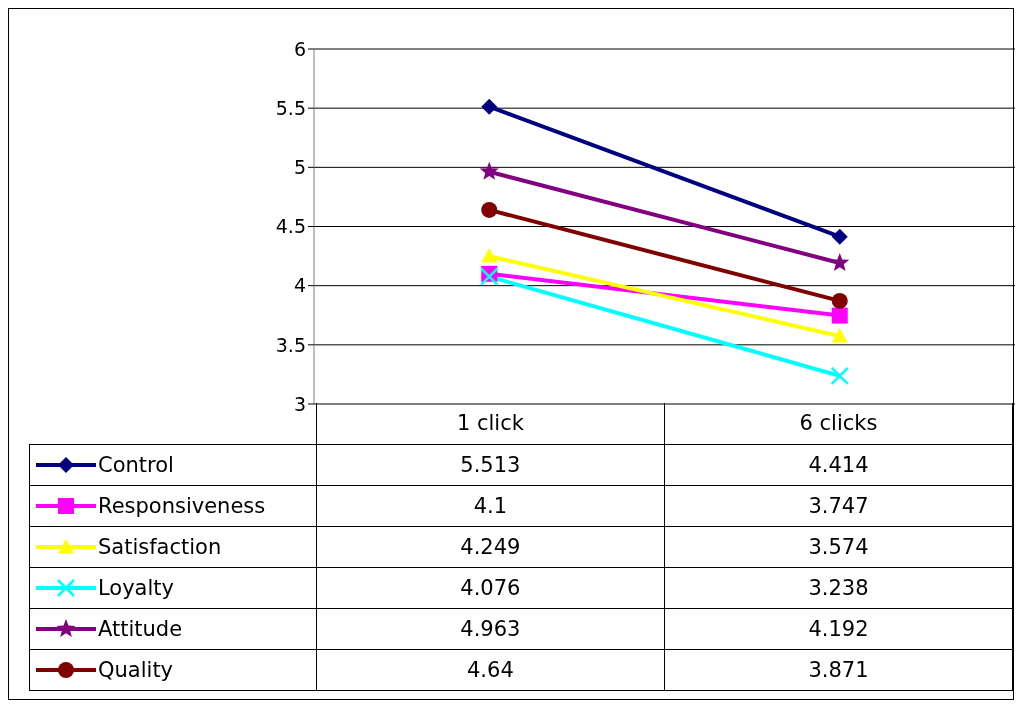 Image resolution: width=1021 pixels, height=704 pixels. I want to click on legend-label: Satisfaction, so click(160, 547).